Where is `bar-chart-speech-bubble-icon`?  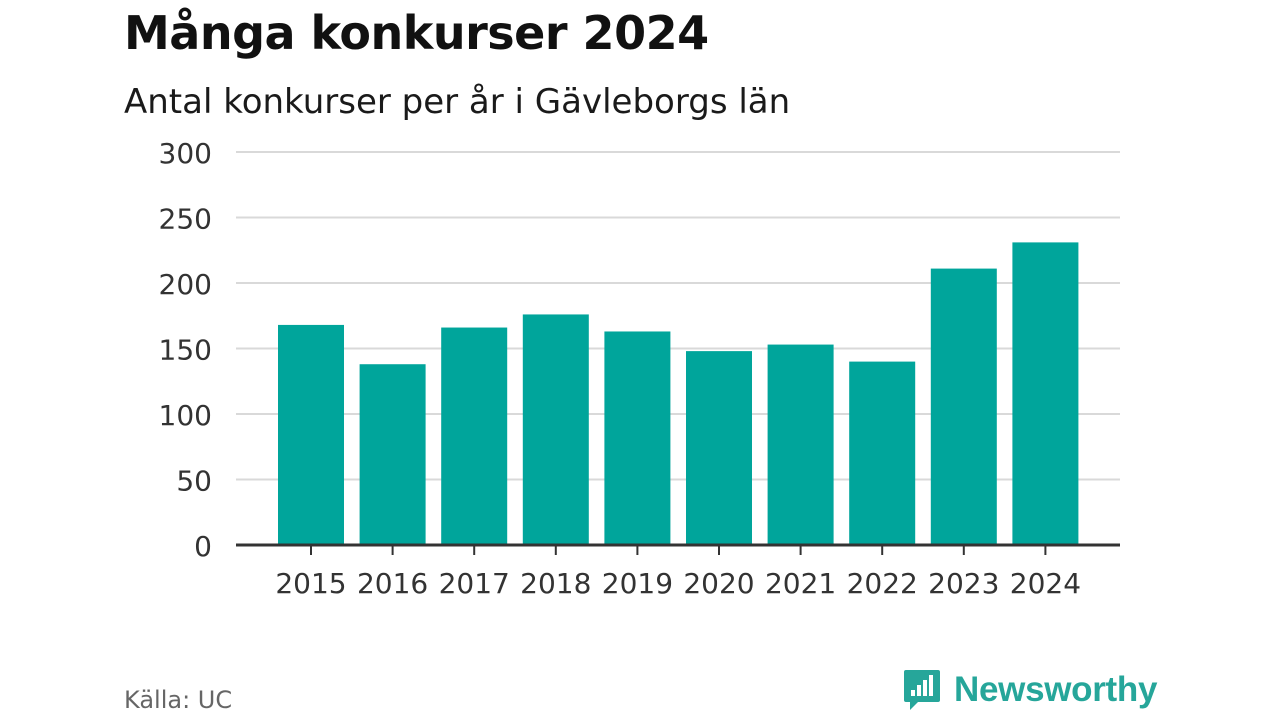
bar-chart-speech-bubble-icon is located at coordinates (922, 690).